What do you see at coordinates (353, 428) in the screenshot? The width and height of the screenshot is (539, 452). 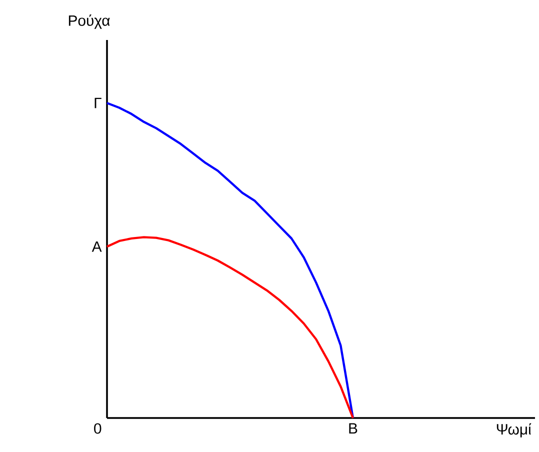 I see `text: B` at bounding box center [353, 428].